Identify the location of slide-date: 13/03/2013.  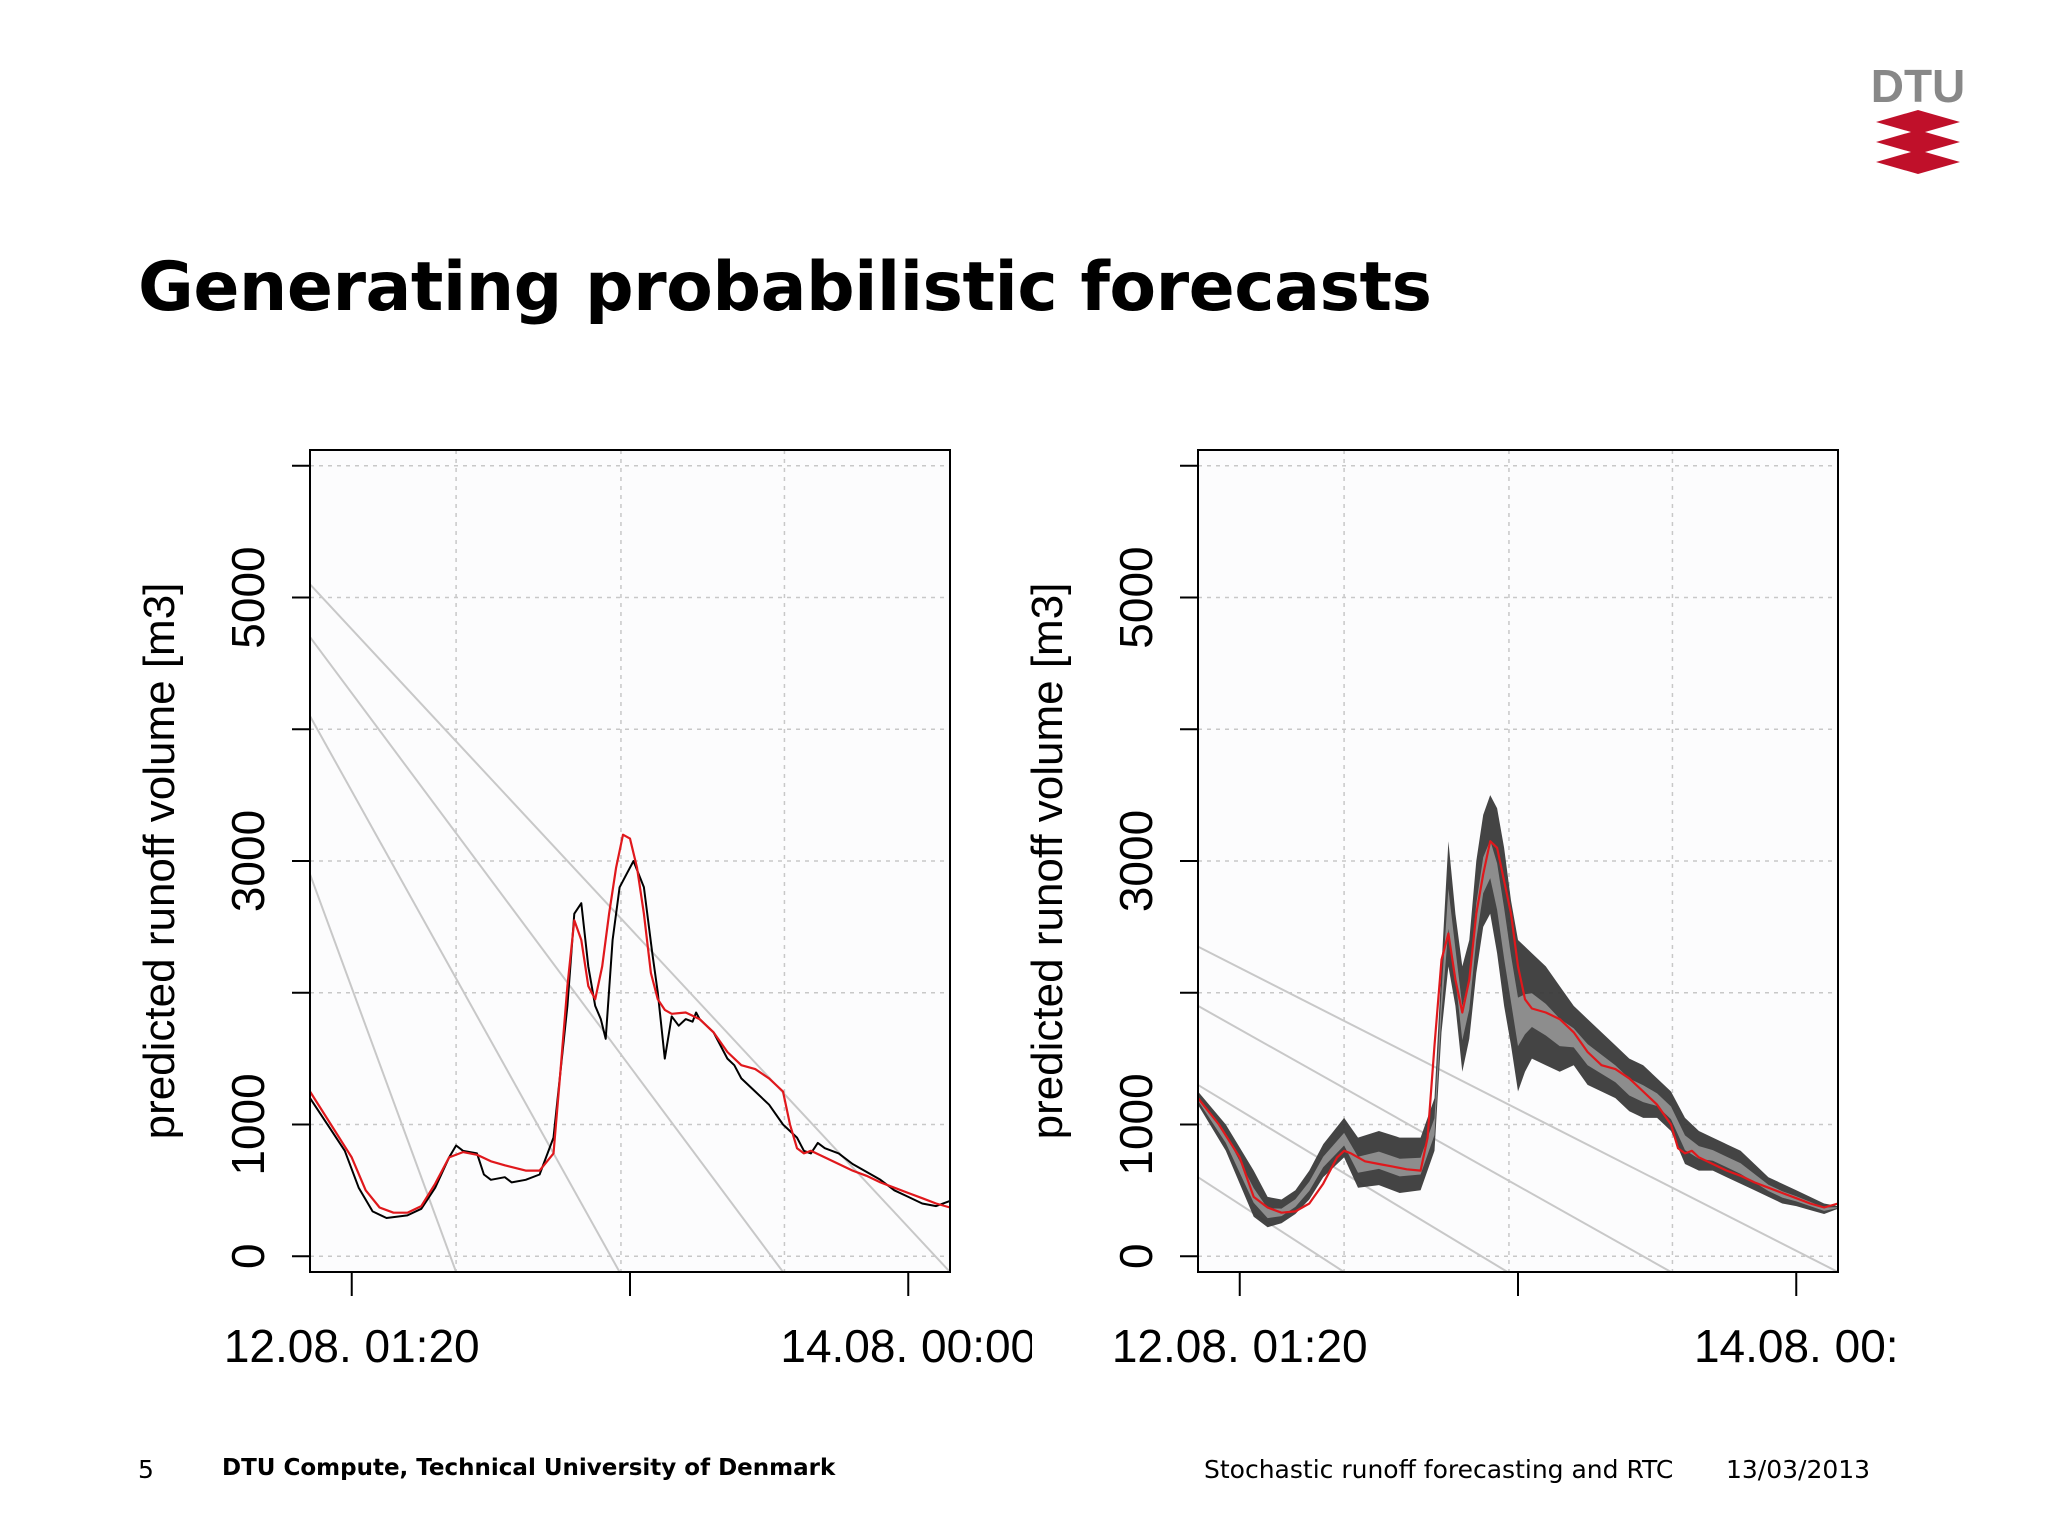
(1798, 1469).